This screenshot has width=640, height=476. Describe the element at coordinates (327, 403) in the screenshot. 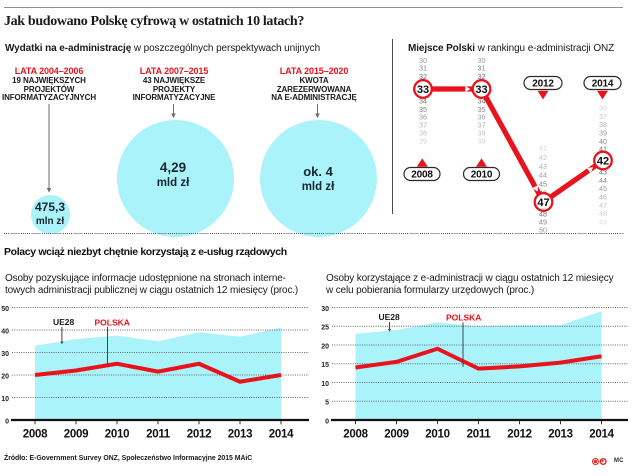

I see `svg-text: 5` at that location.